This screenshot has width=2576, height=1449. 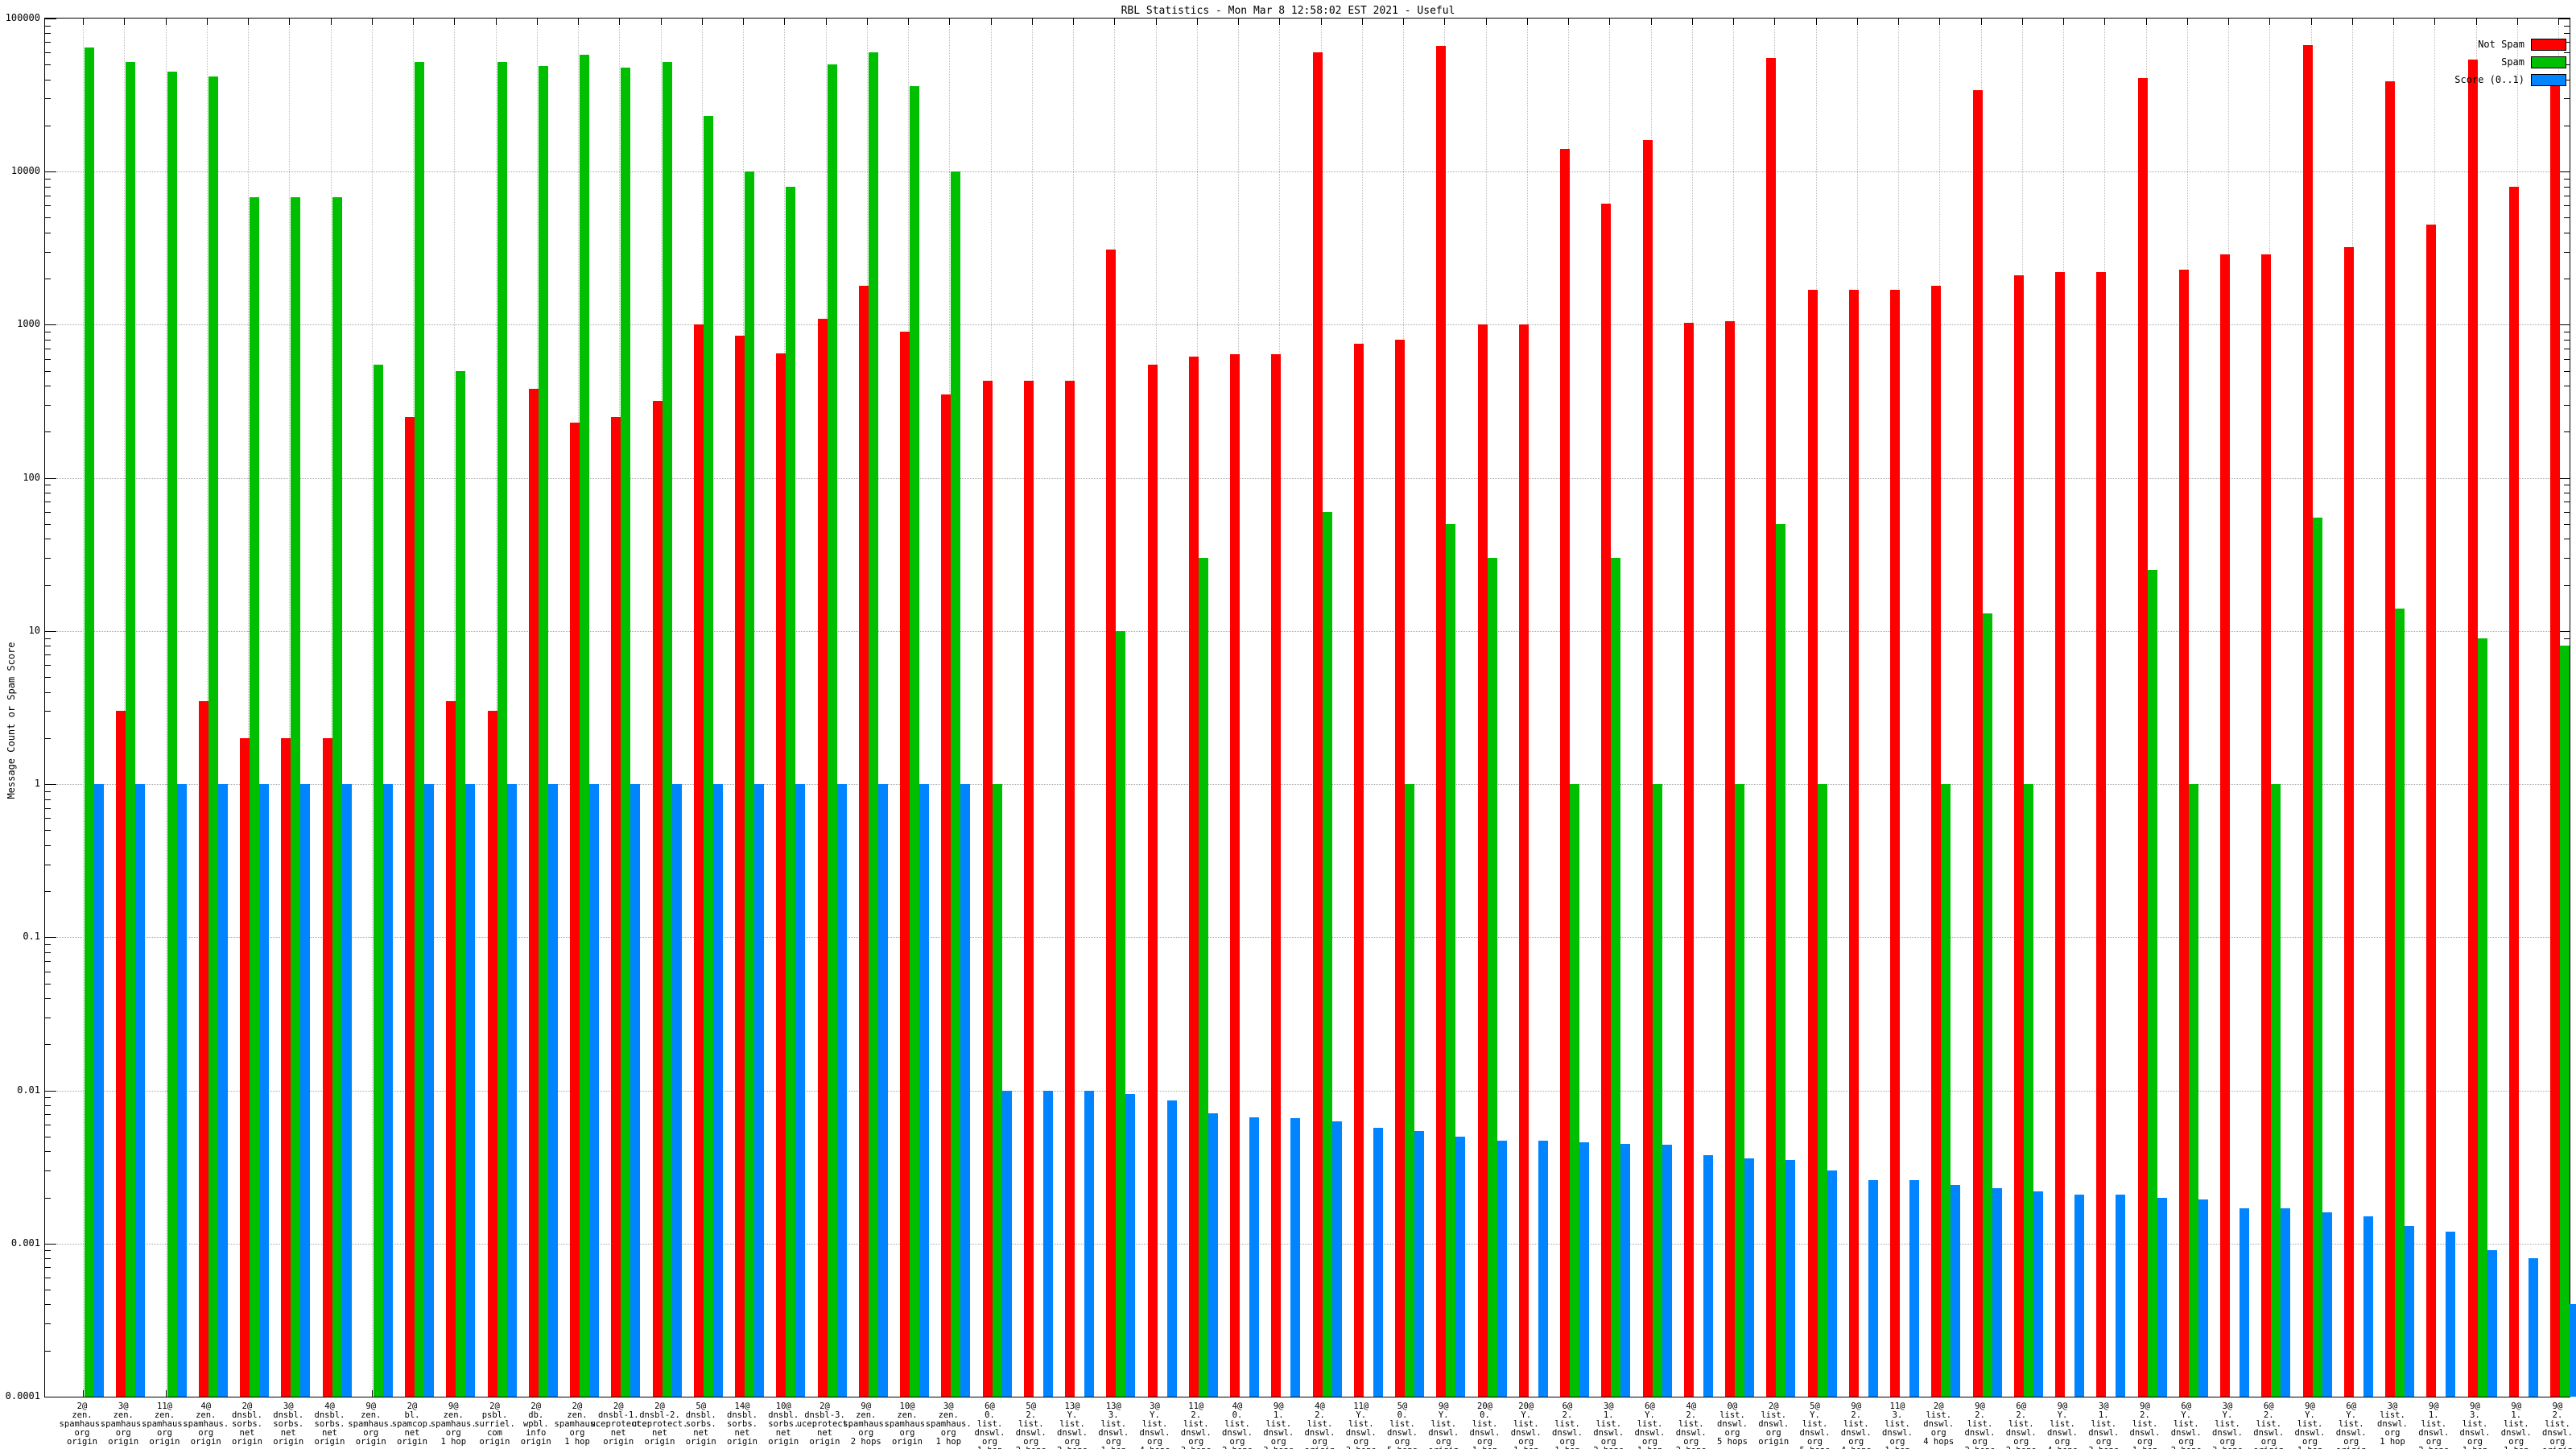 I want to click on x-tick-label: 2@ dnsbl-2. uceprotect. net origin, so click(x=659, y=1424).